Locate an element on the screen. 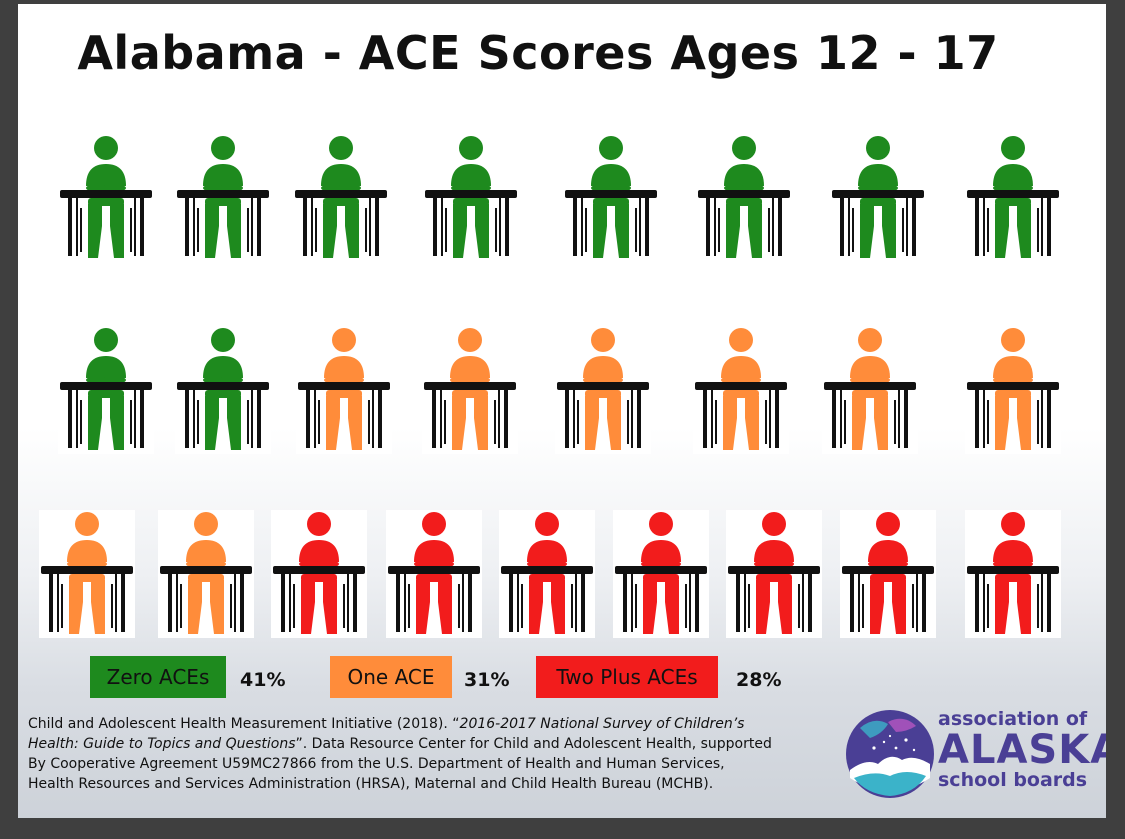 The width and height of the screenshot is (1125, 839). aasb-logo-text: association of ALASKA school boards is located at coordinates (1022, 749).